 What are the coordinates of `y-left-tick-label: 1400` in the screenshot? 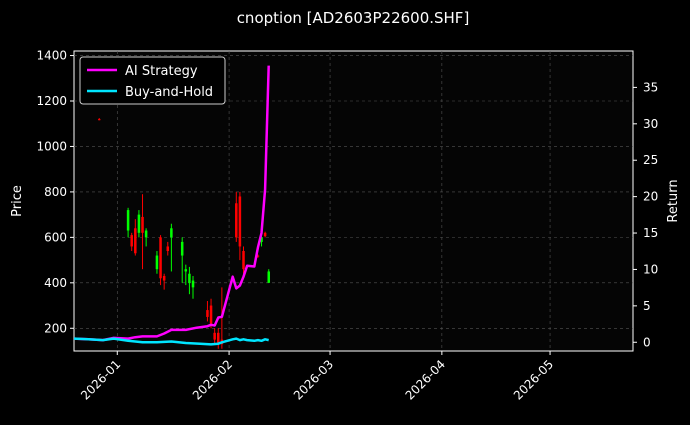 It's located at (51, 56).